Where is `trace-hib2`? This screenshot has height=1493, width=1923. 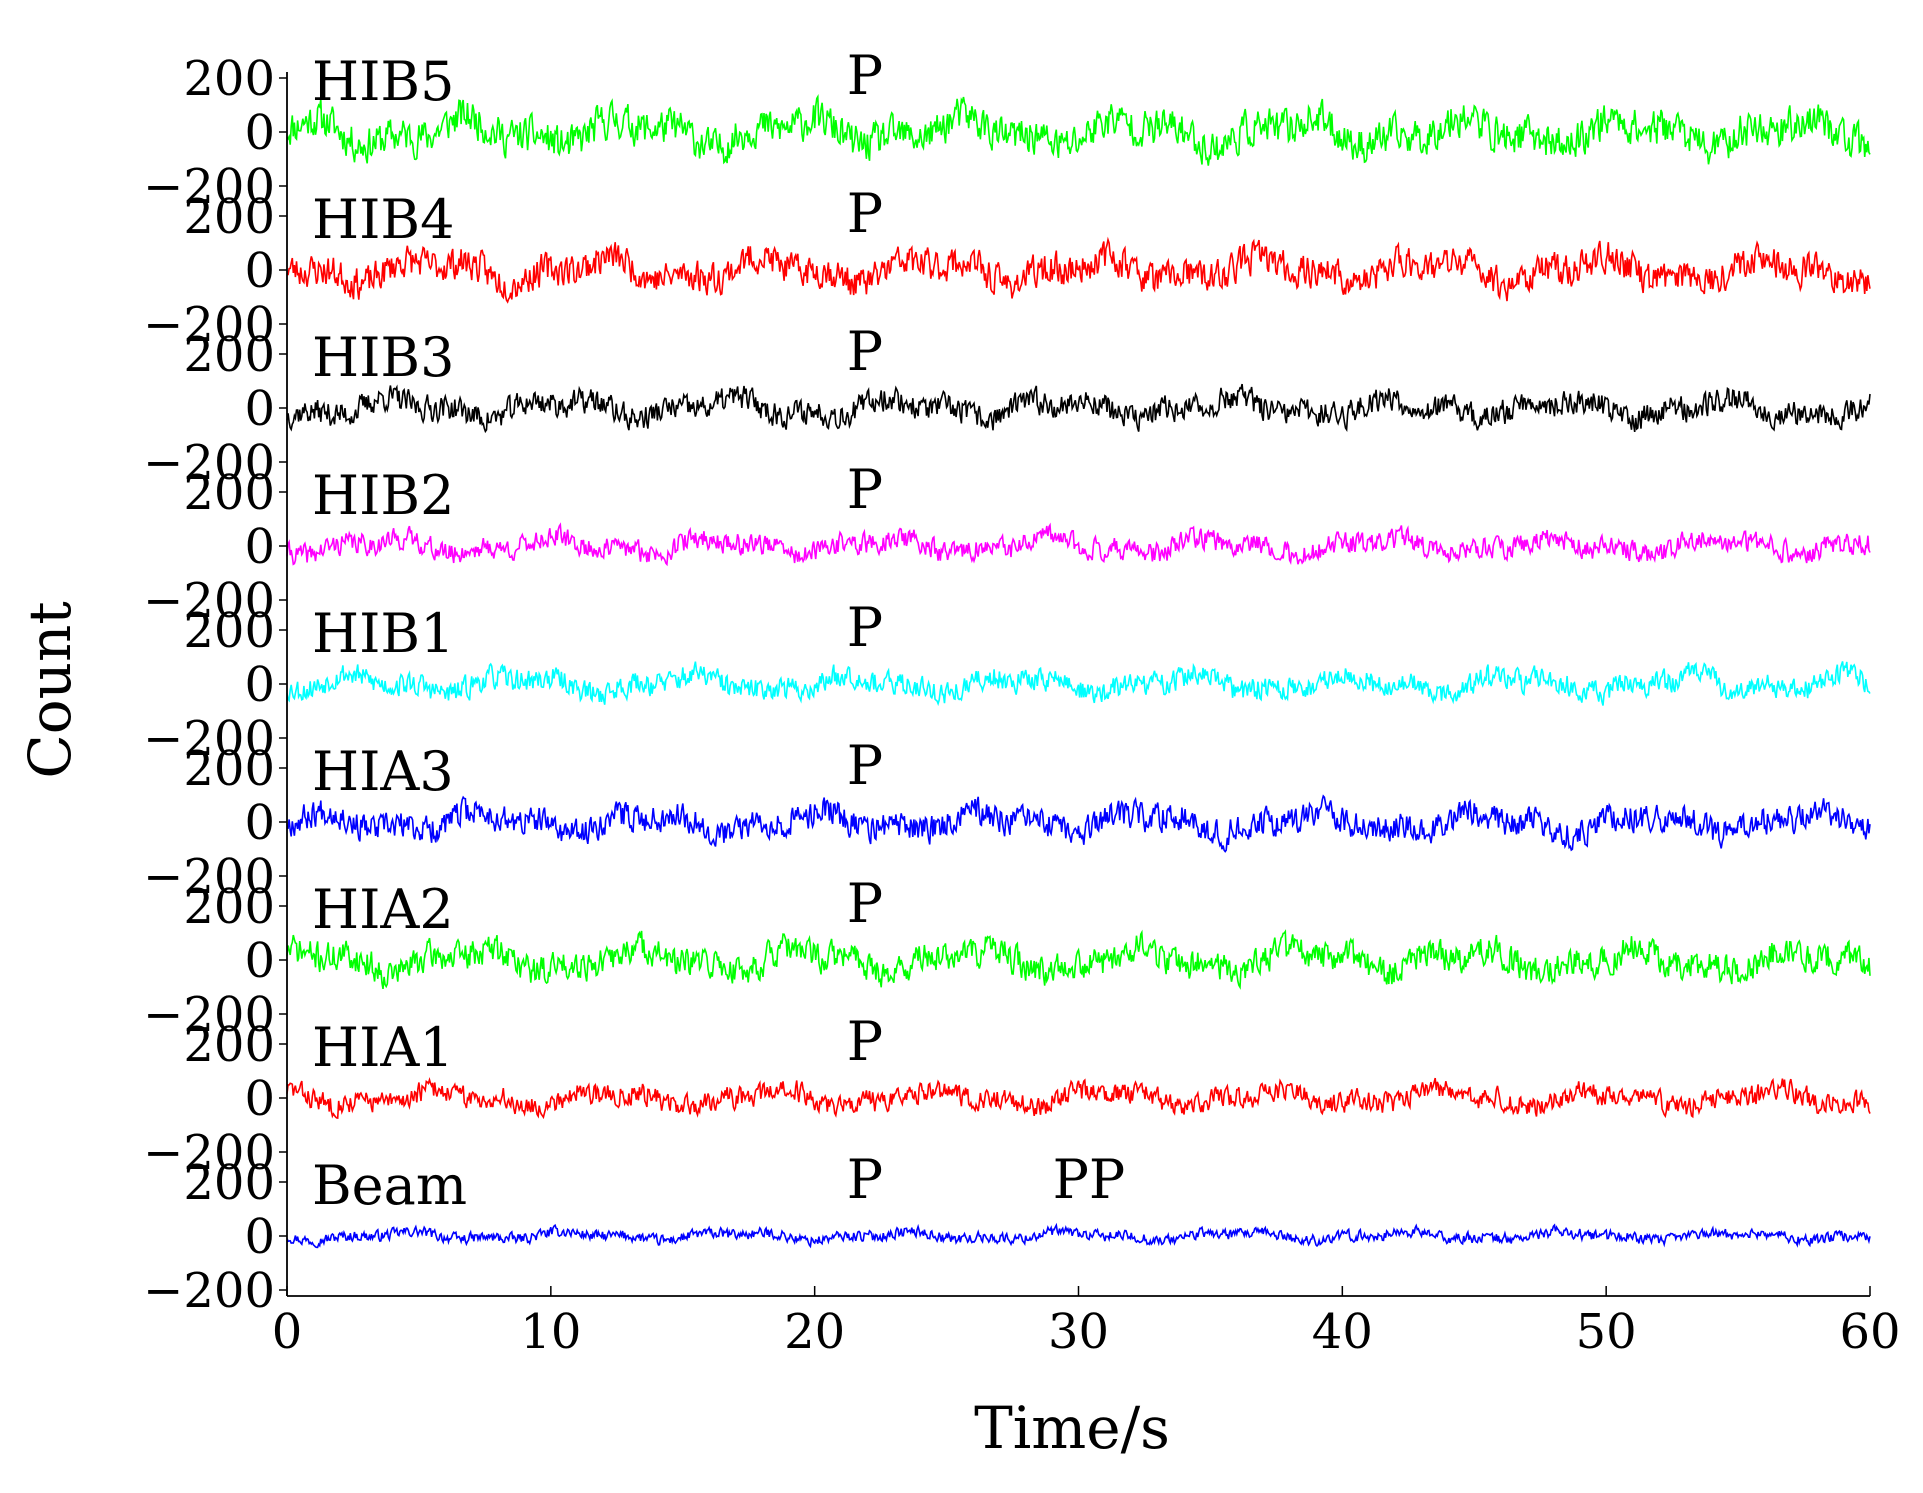 trace-hib2 is located at coordinates (1078, 544).